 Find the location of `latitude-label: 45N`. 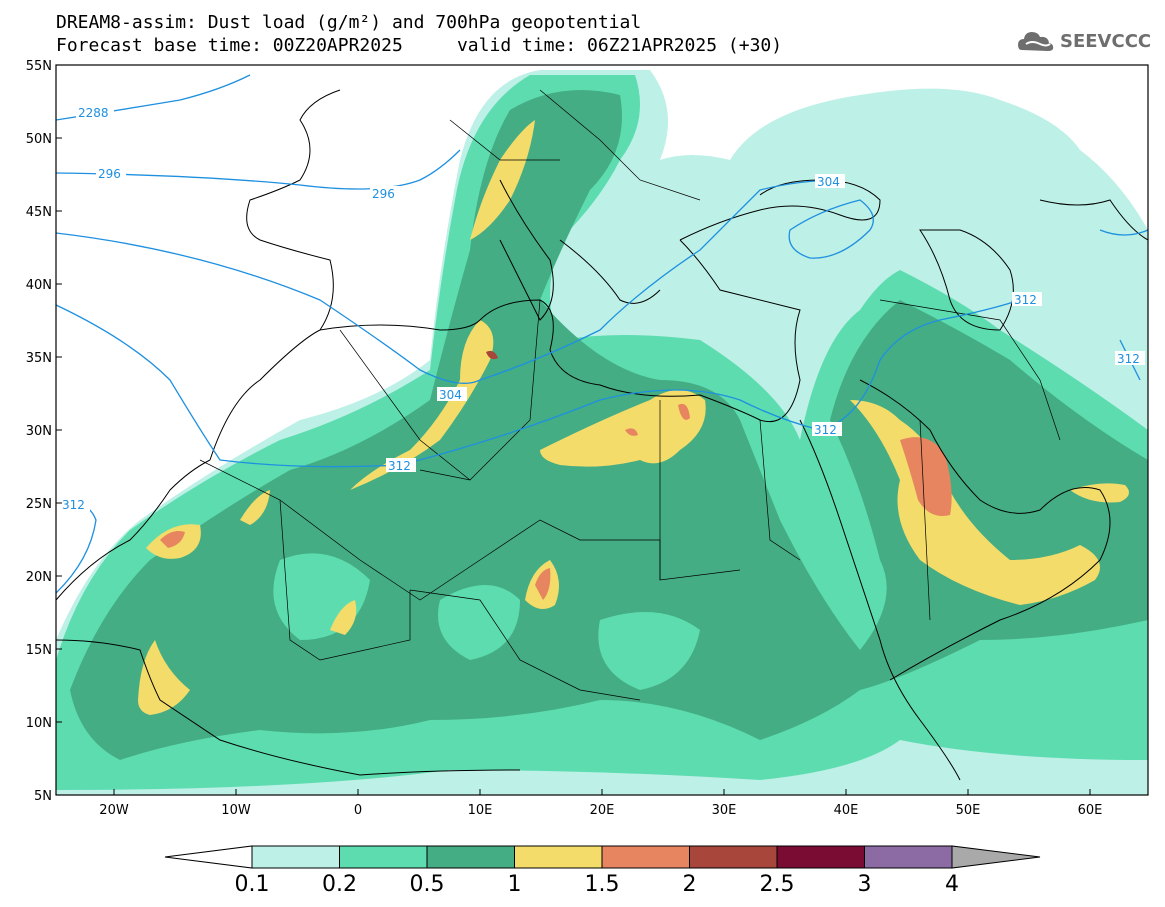

latitude-label: 45N is located at coordinates (39, 212).